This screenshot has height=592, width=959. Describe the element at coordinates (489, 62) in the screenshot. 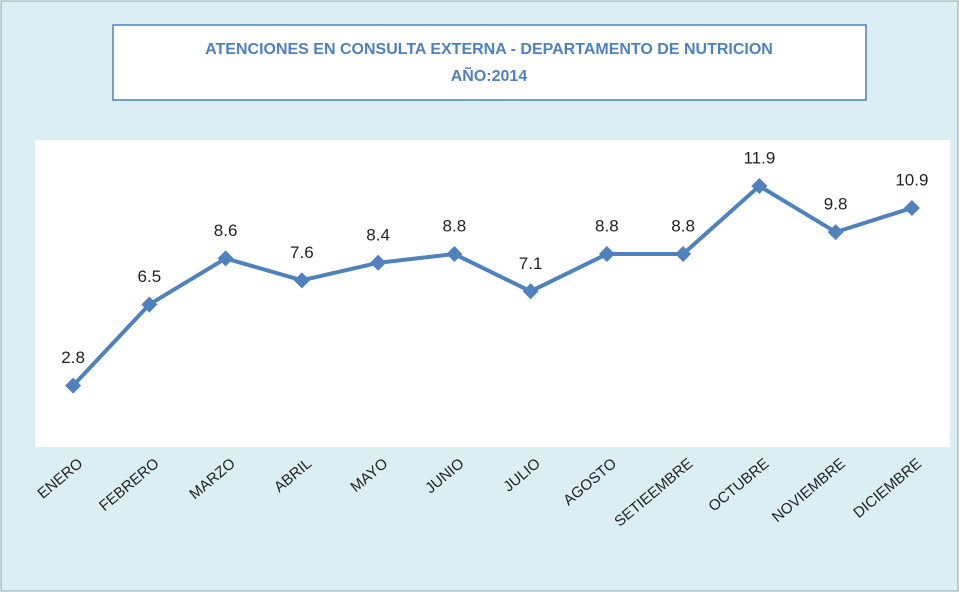

I see `title-box` at that location.